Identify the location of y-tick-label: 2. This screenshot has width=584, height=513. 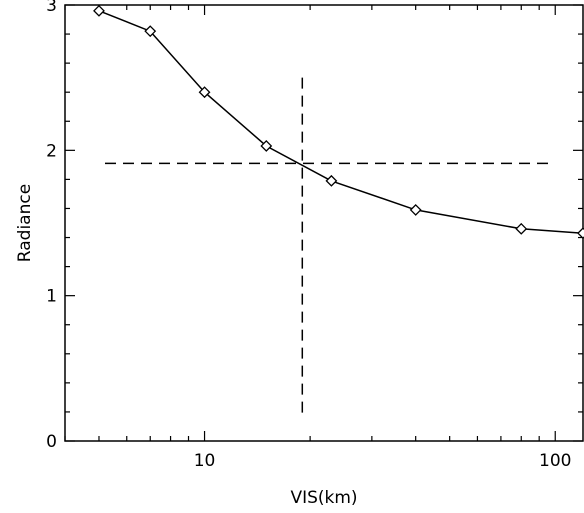
(51, 151).